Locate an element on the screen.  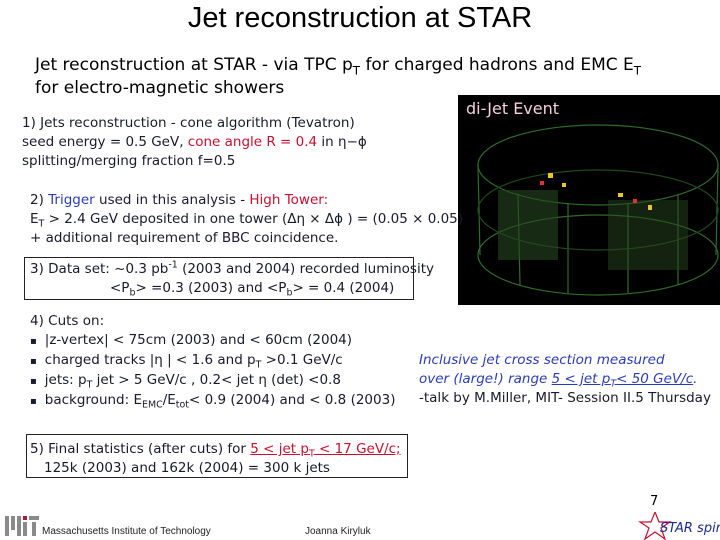
text: 5) Final statistics (after cuts) for is located at coordinates (140, 449).